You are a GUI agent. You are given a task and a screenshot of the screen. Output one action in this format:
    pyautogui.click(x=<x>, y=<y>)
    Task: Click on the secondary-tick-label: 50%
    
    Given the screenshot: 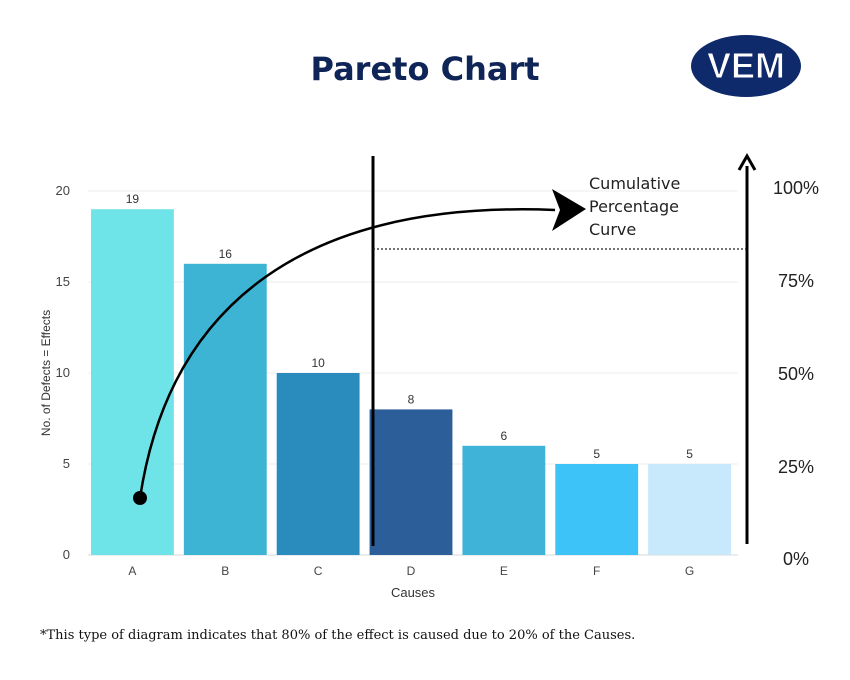 What is the action you would take?
    pyautogui.click(x=796, y=374)
    